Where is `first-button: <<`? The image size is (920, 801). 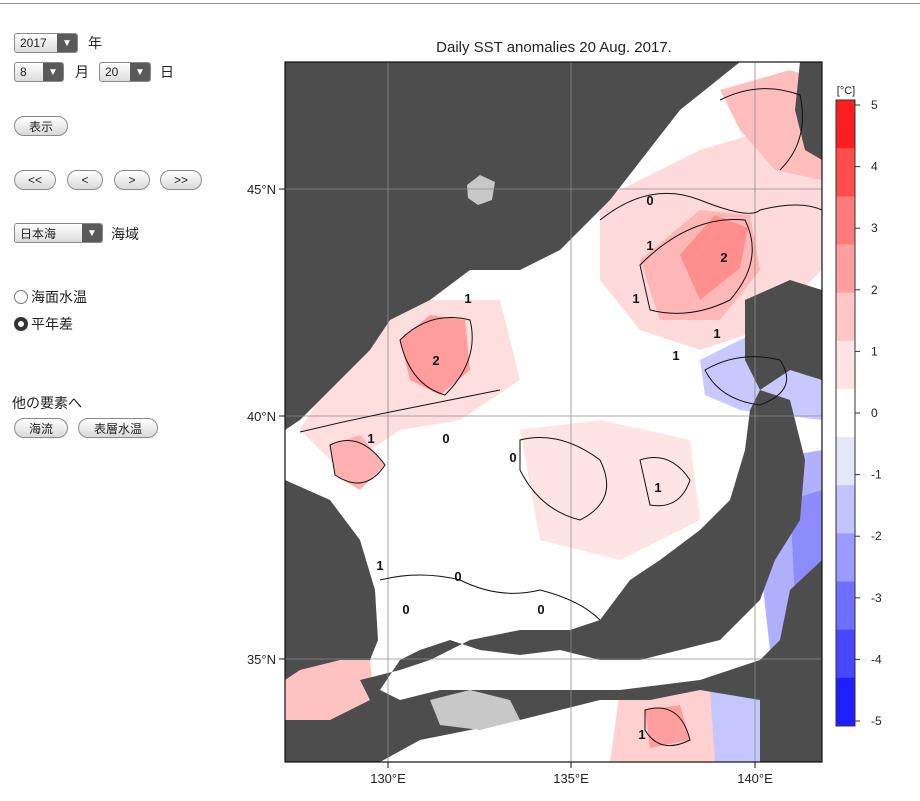
first-button: << is located at coordinates (35, 180).